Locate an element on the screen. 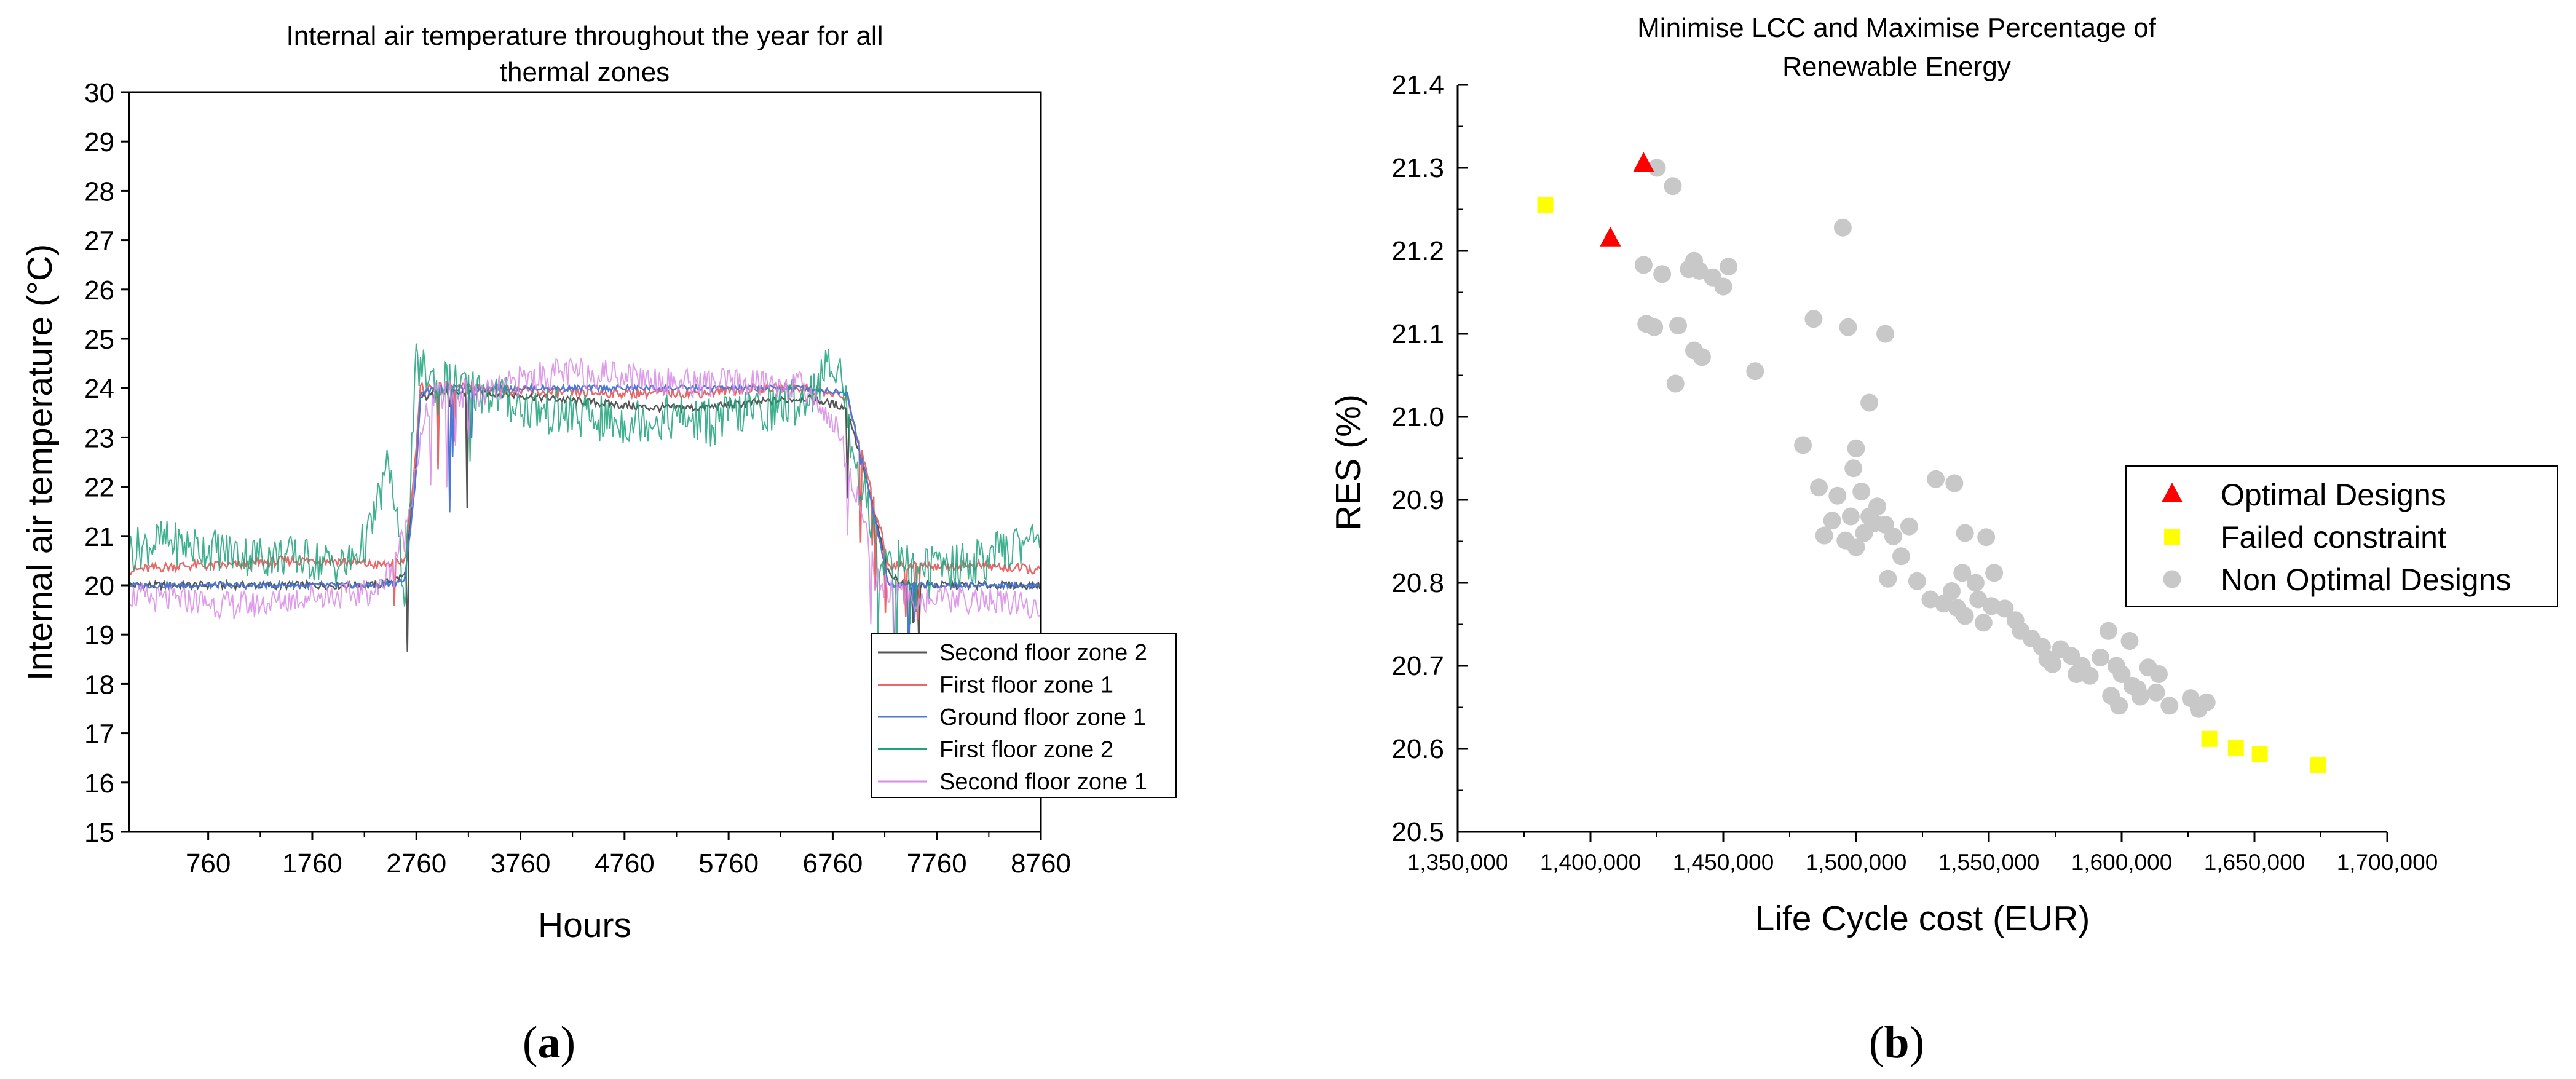 The height and width of the screenshot is (1079, 2576). panel-label-a: (a) is located at coordinates (549, 1043).